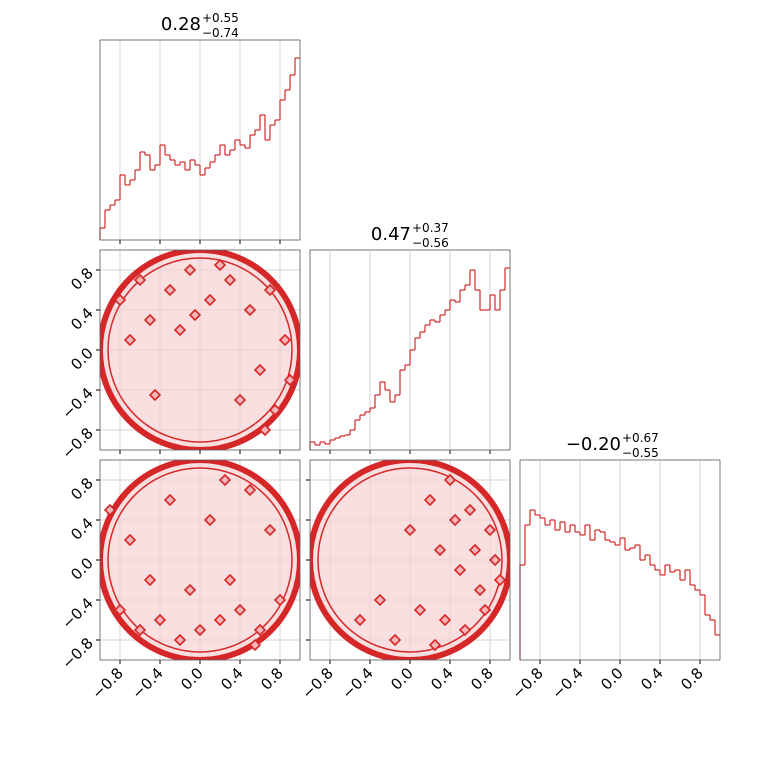 The image size is (760, 760). I want to click on panel: 0.28 +0.55−0.74, so click(200, 127).